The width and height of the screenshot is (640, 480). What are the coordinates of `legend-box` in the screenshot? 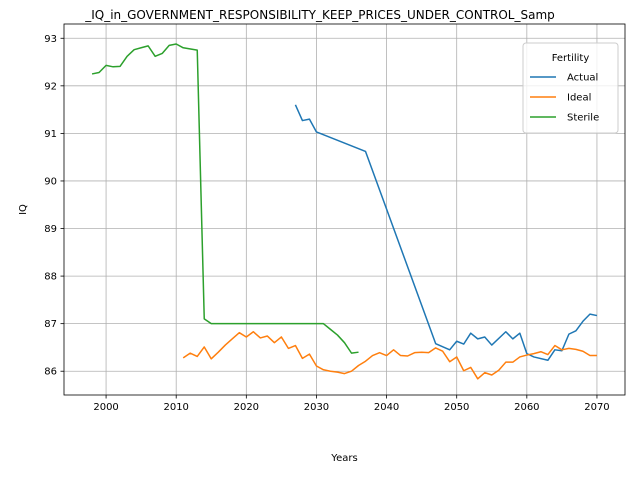 It's located at (570, 88).